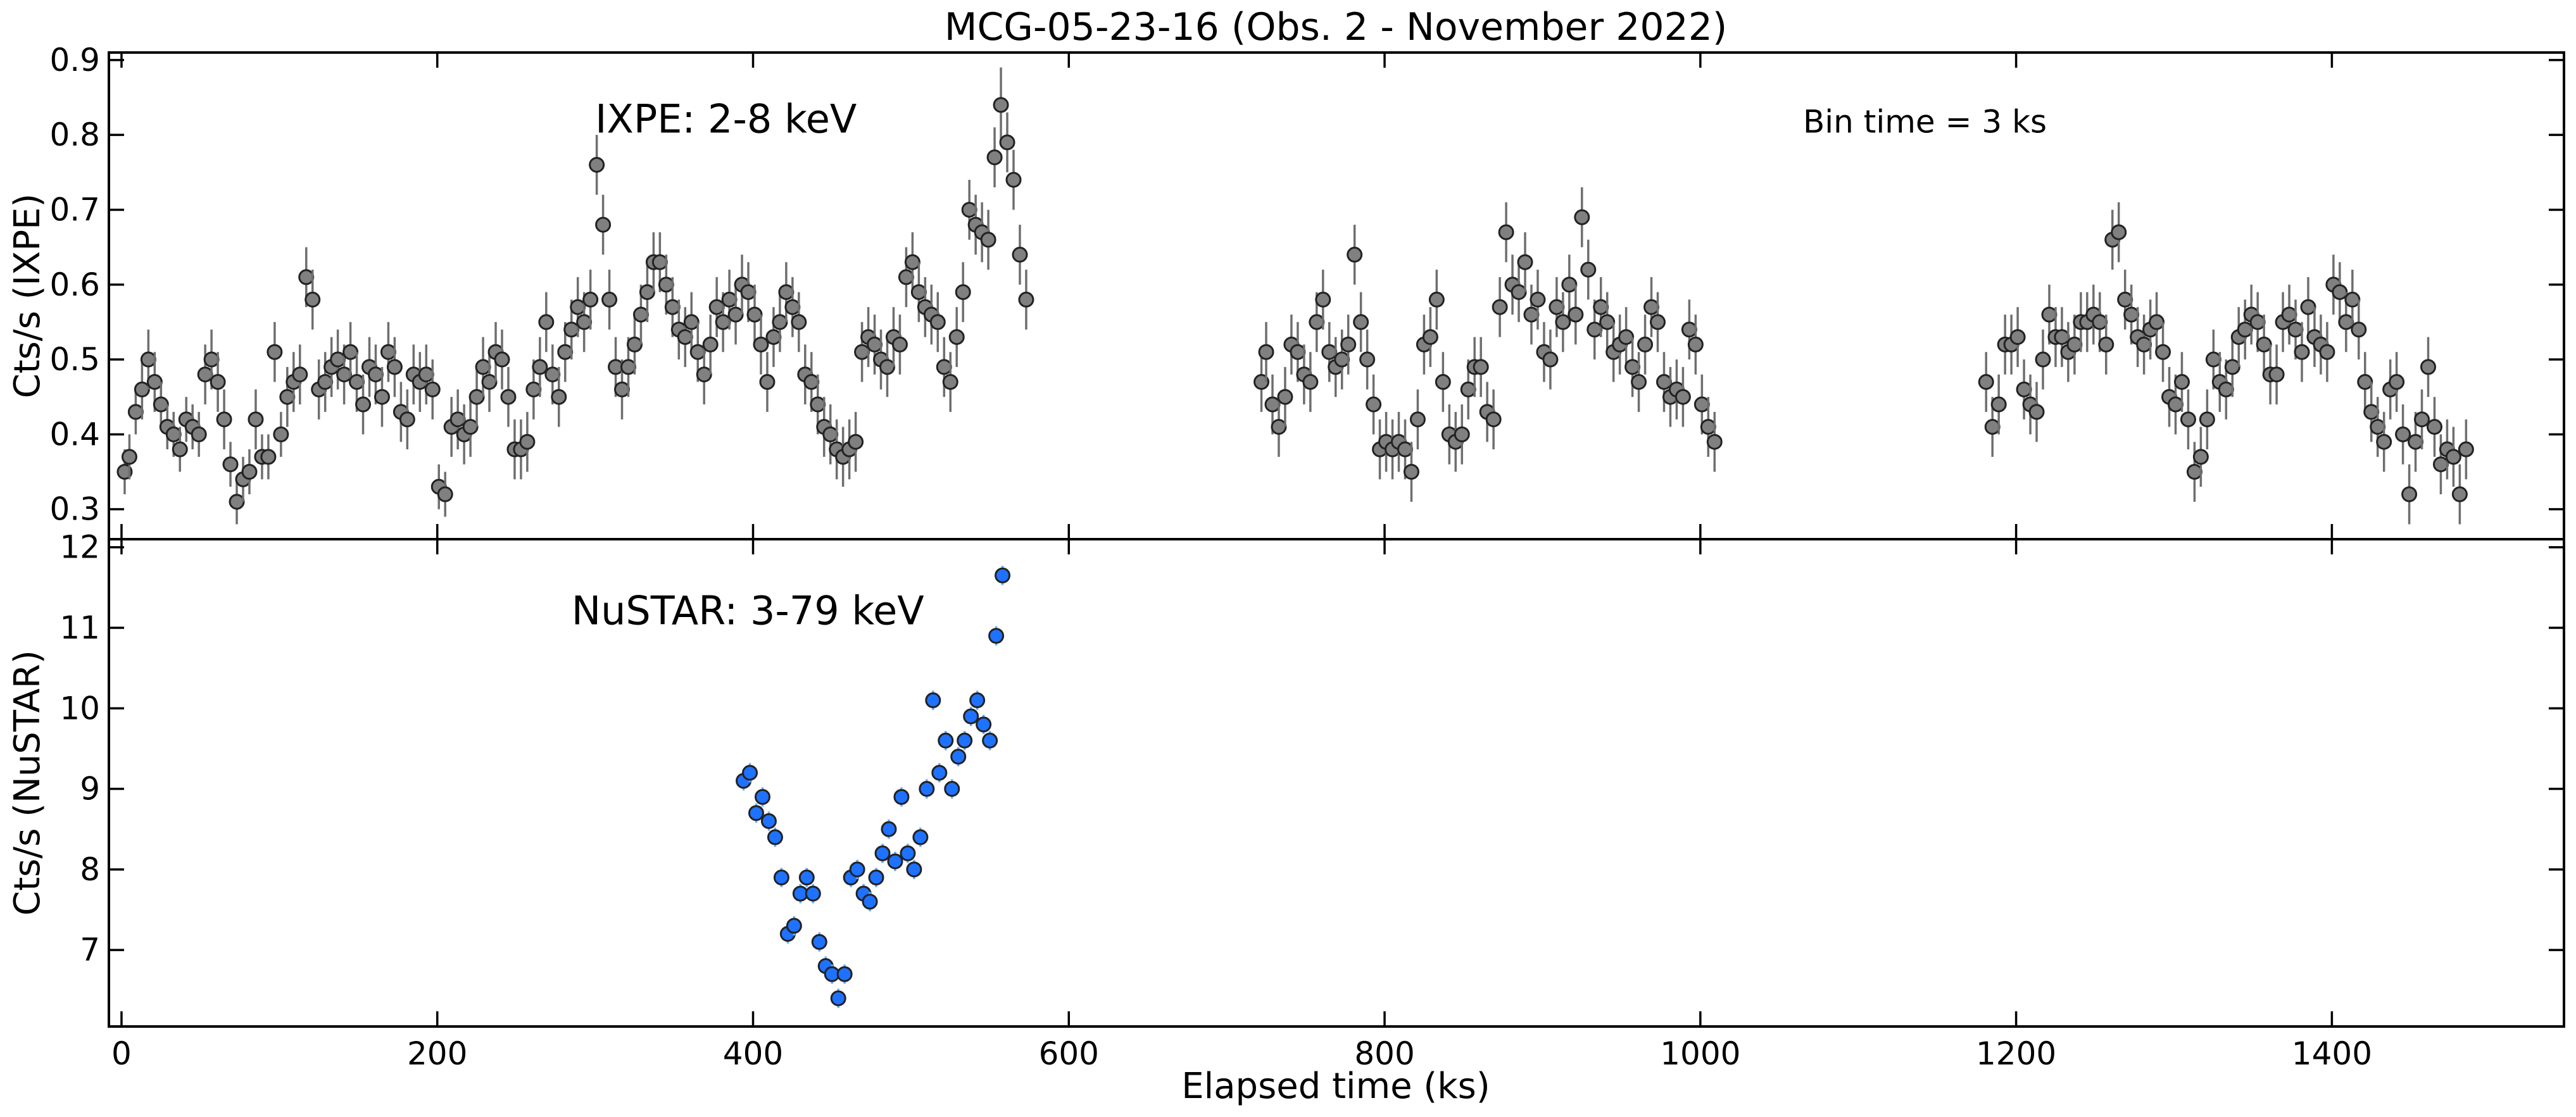  Describe the element at coordinates (74, 134) in the screenshot. I see `y-tick-label-top: 0.8` at that location.